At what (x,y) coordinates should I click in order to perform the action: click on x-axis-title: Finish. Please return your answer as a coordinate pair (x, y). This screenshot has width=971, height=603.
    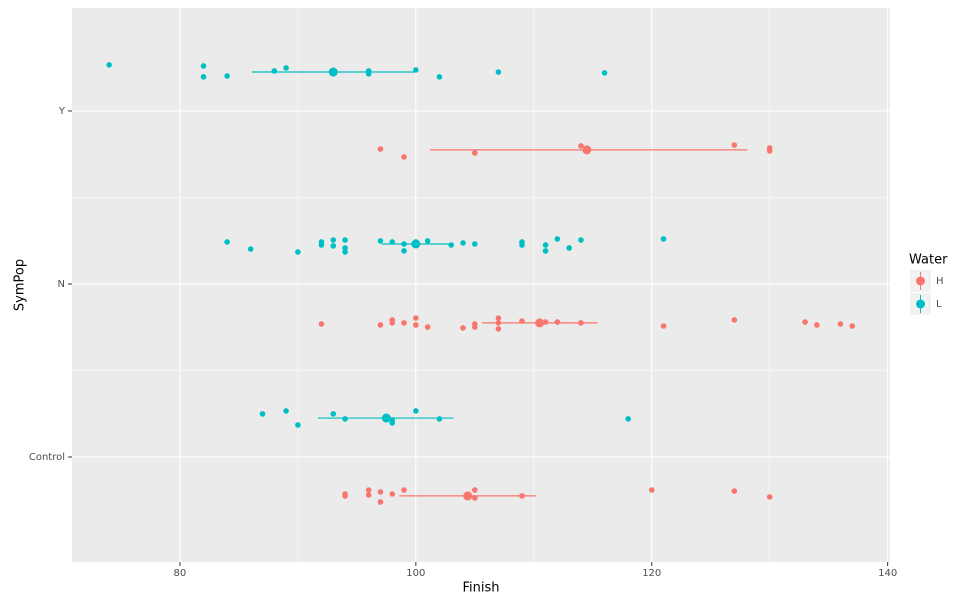
    Looking at the image, I should click on (480, 588).